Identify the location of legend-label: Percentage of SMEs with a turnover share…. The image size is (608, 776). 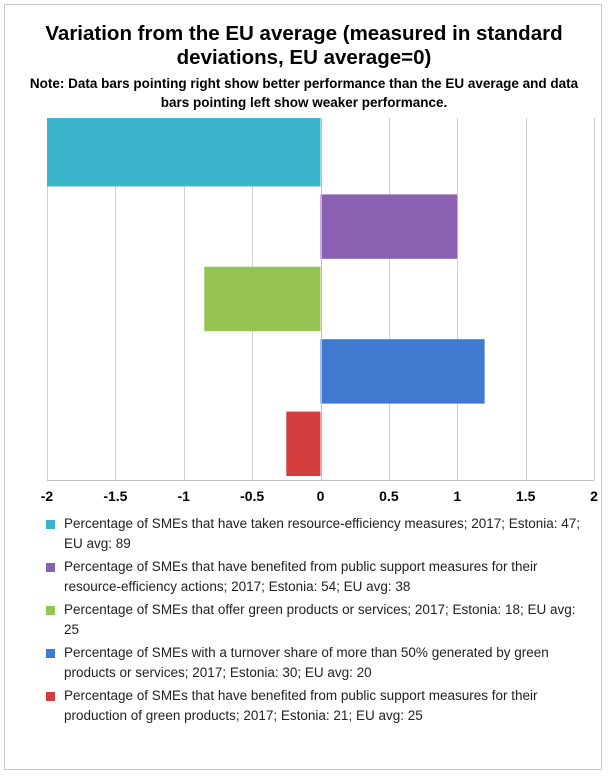
(306, 662).